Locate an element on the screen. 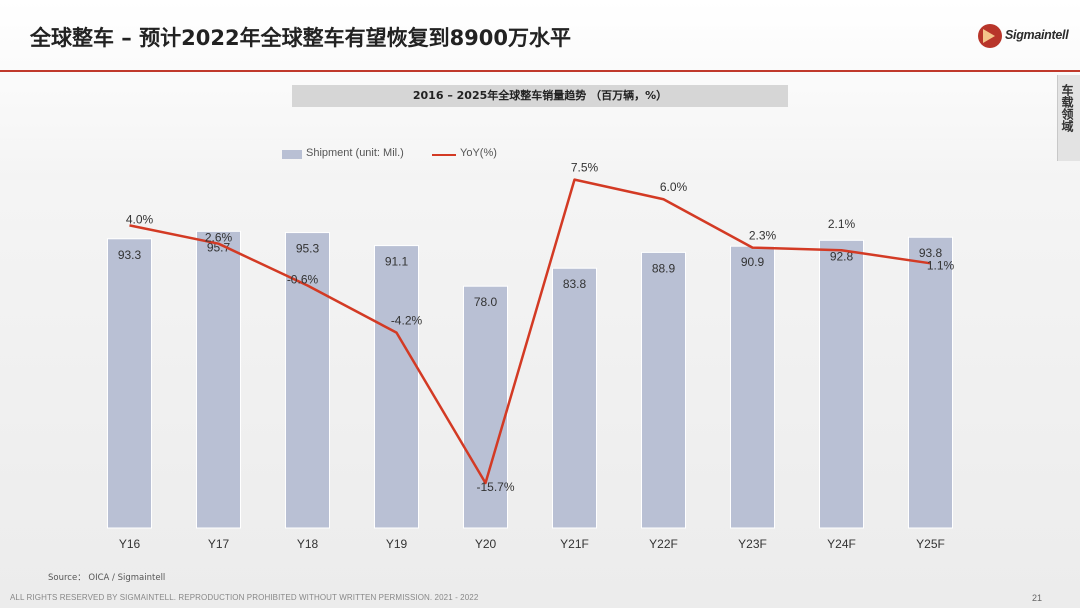  yoy-value-label: 1.1% is located at coordinates (941, 265).